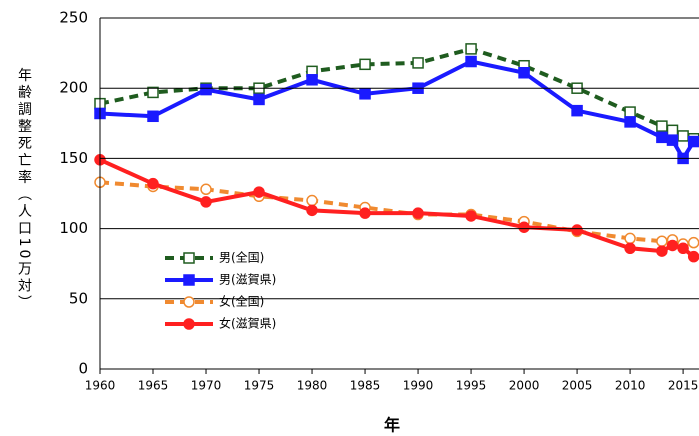 The width and height of the screenshot is (699, 436). Describe the element at coordinates (241, 257) in the screenshot. I see `legend-label: 男(全国)` at that location.